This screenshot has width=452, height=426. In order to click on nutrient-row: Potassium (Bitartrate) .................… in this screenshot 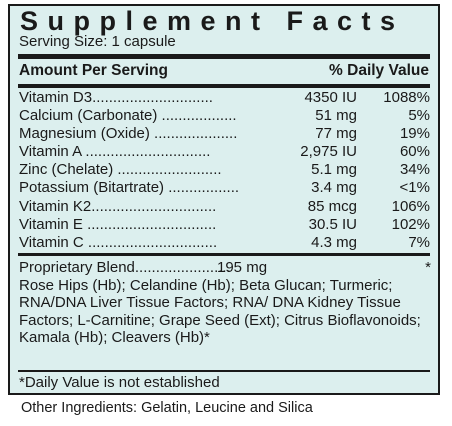, I will do `click(224, 188)`.